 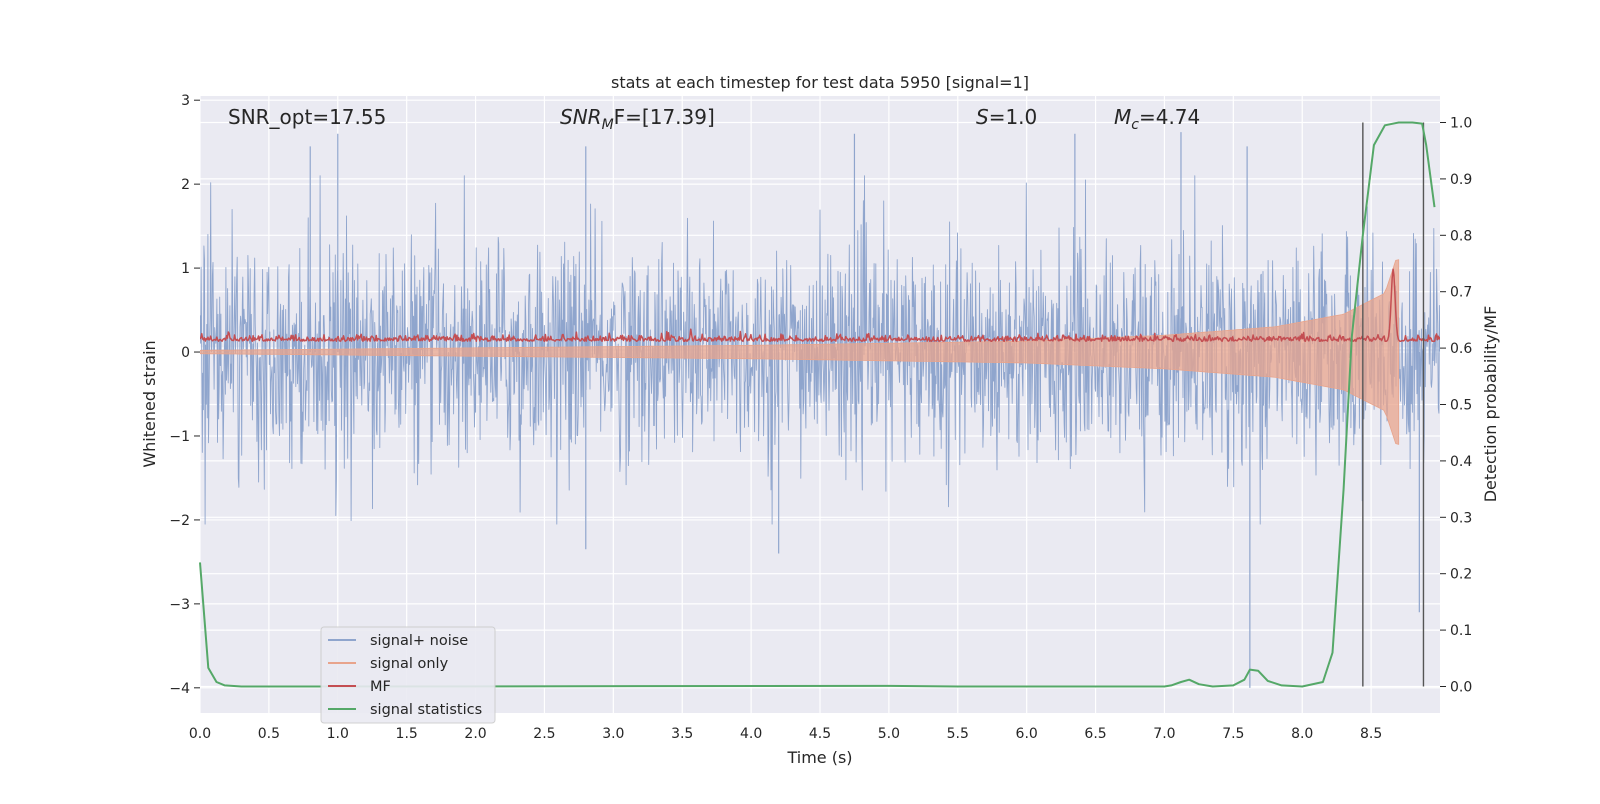 What do you see at coordinates (475, 734) in the screenshot?
I see `x-tick-label: 2.0` at bounding box center [475, 734].